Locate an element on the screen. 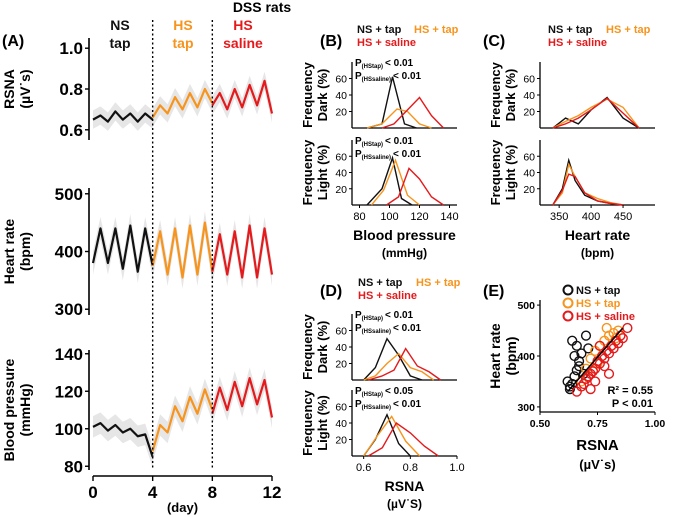 Image resolution: width=685 pixels, height=517 pixels. x-tick-label: 0.75 is located at coordinates (597, 424).